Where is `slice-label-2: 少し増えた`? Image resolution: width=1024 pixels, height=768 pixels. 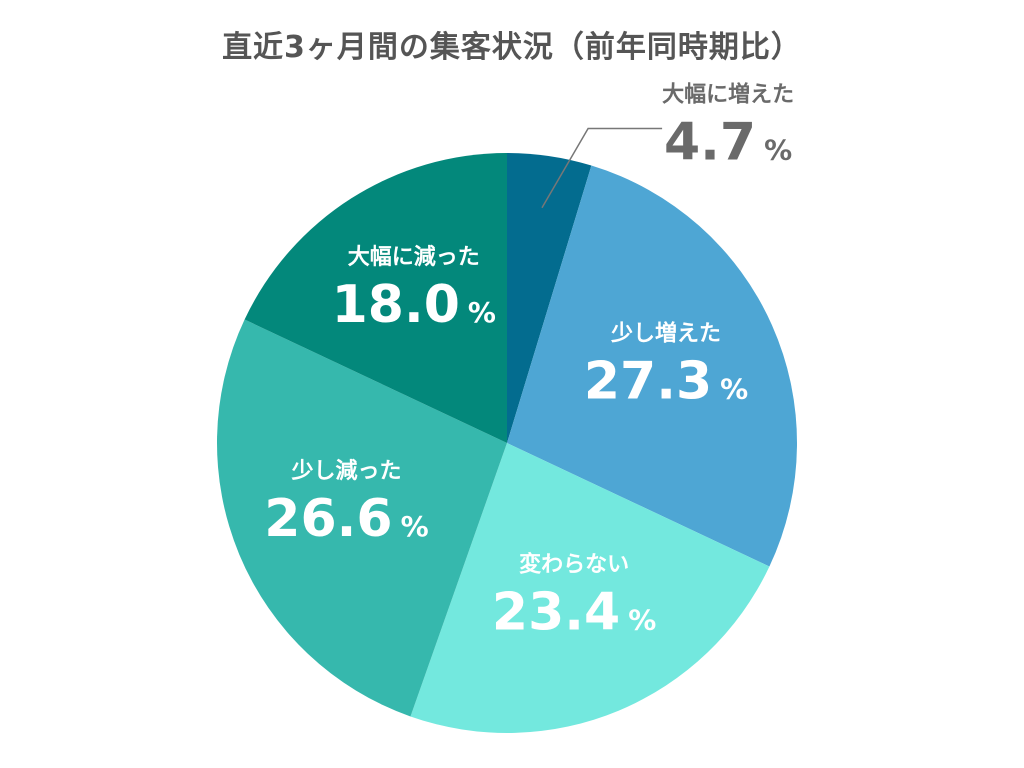
slice-label-2: 少し増えた is located at coordinates (665, 333).